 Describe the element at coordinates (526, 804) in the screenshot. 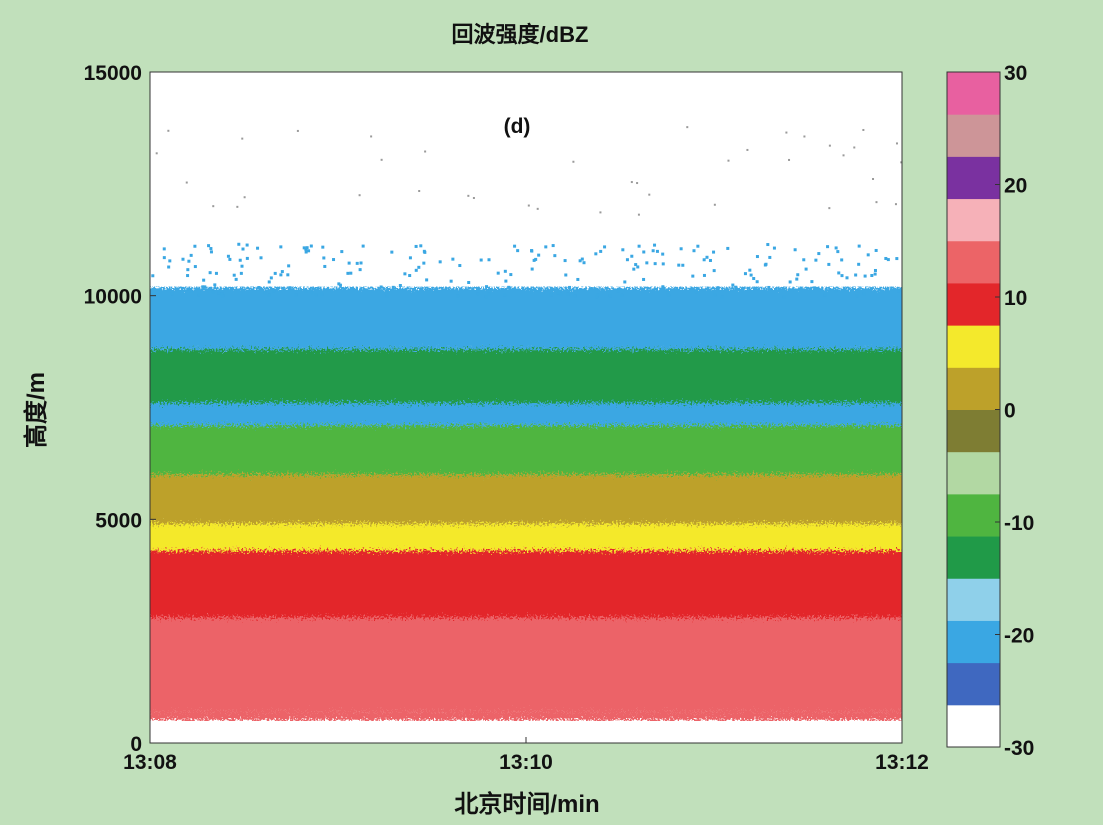

I see `x-axis-label: 北京时间/min` at that location.